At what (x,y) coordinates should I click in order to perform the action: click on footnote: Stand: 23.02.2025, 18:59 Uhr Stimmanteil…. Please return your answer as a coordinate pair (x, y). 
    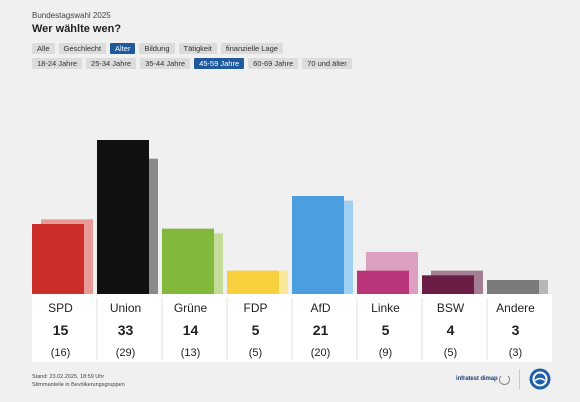
    Looking at the image, I should click on (78, 381).